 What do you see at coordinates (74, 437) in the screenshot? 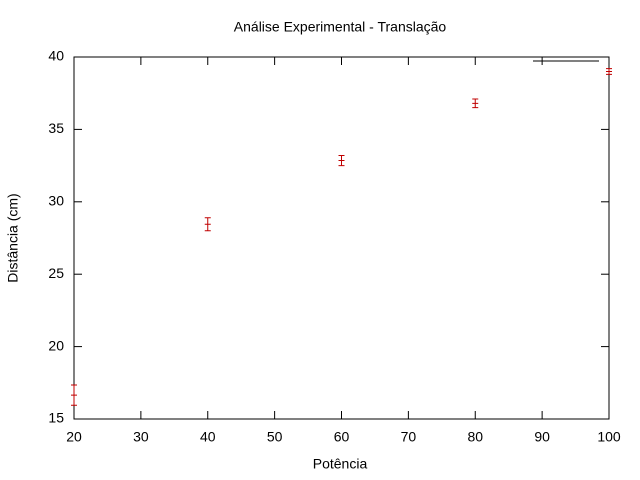
I see `x-tick-label: 20` at bounding box center [74, 437].